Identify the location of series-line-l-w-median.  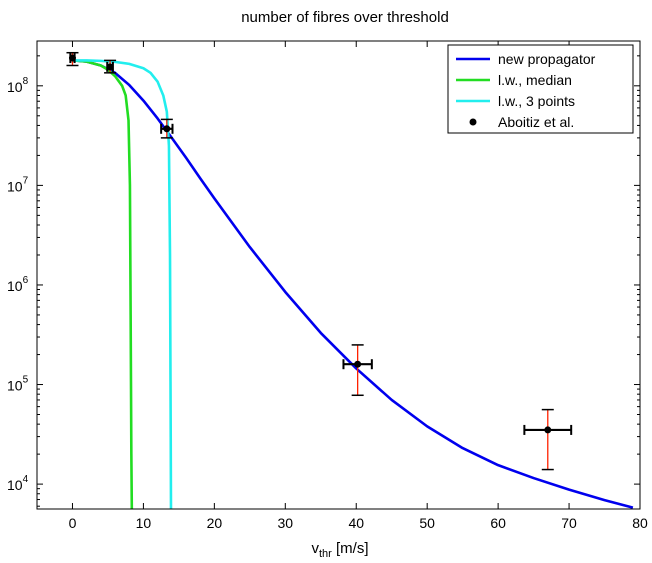
(103, 284).